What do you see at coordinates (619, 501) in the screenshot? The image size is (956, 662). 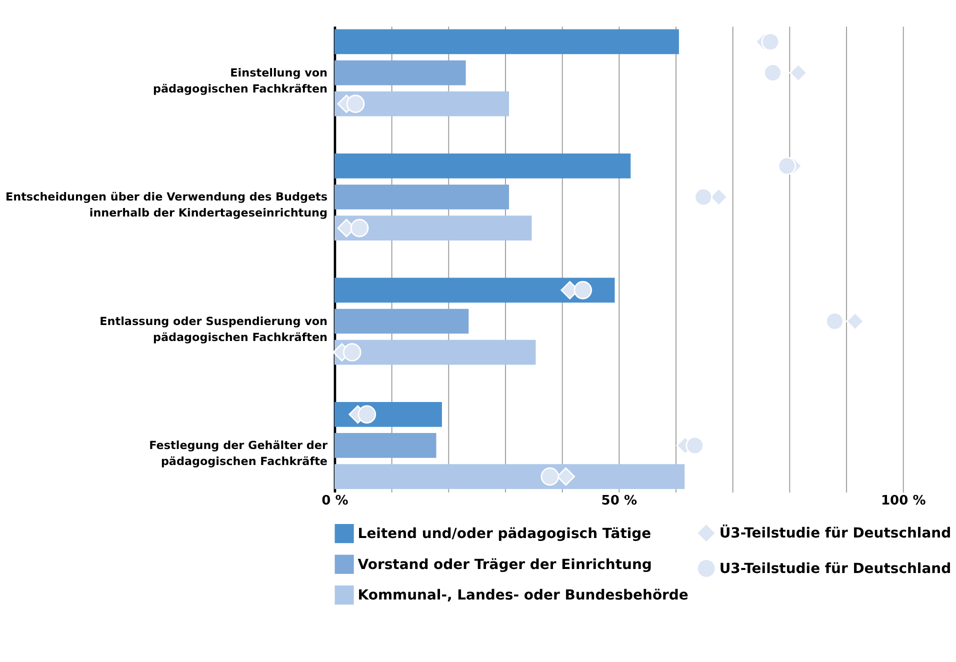 I see `x-tick-label: 50 %` at bounding box center [619, 501].